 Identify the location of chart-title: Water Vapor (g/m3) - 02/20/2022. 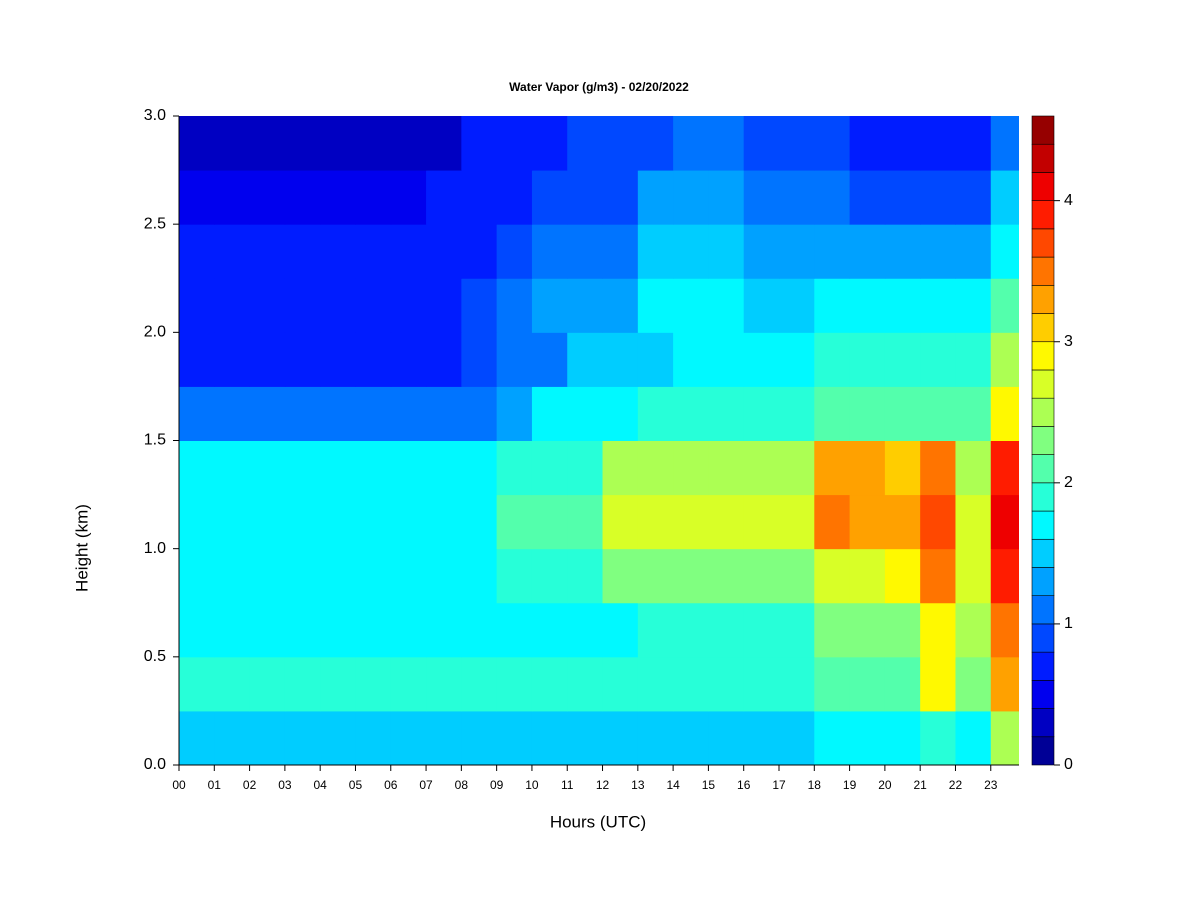
(599, 87).